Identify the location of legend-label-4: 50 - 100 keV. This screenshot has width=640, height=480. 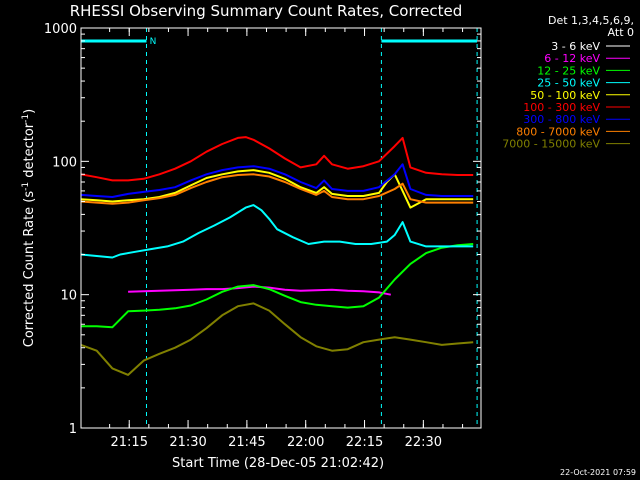
(565, 95).